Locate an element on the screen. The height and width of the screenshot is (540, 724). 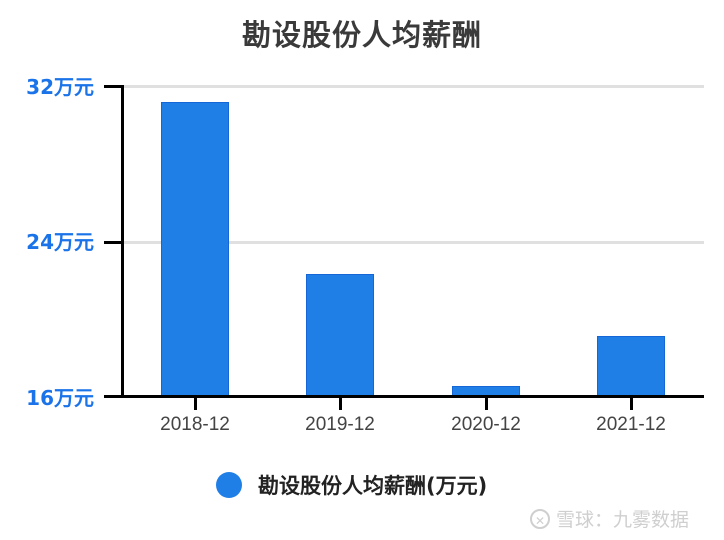
xueqiu-logo-icon: ✕ is located at coordinates (540, 518).